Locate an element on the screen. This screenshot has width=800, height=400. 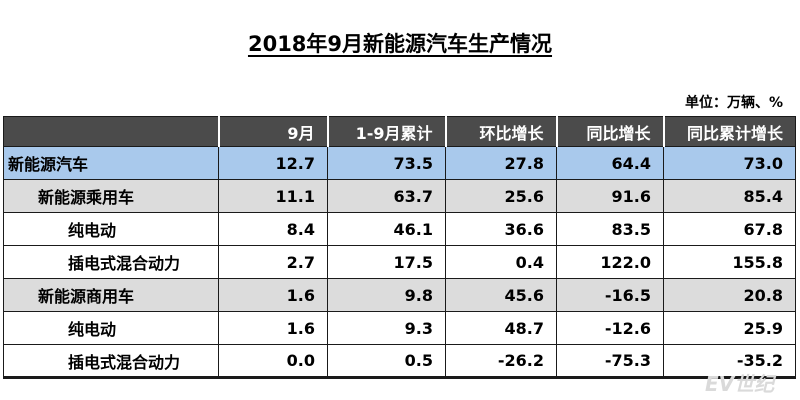
value-cell: 0.4 is located at coordinates (501, 262).